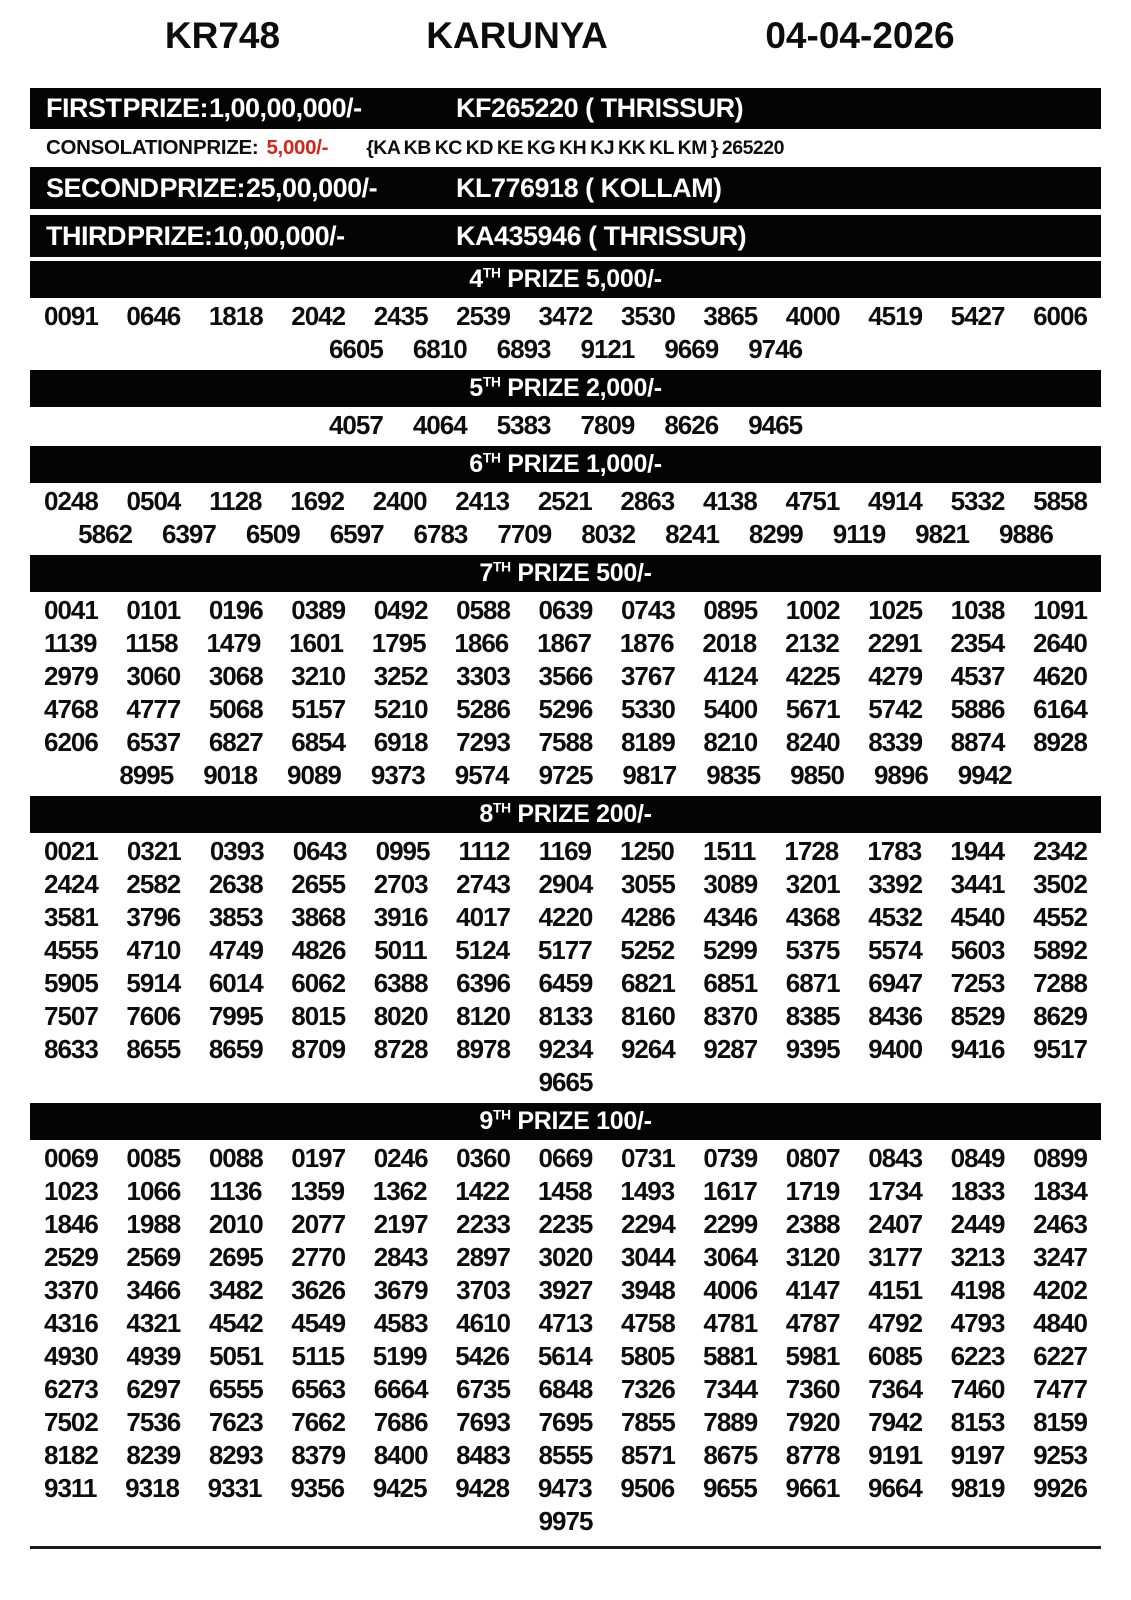  I want to click on prize-number: 6459, so click(566, 983).